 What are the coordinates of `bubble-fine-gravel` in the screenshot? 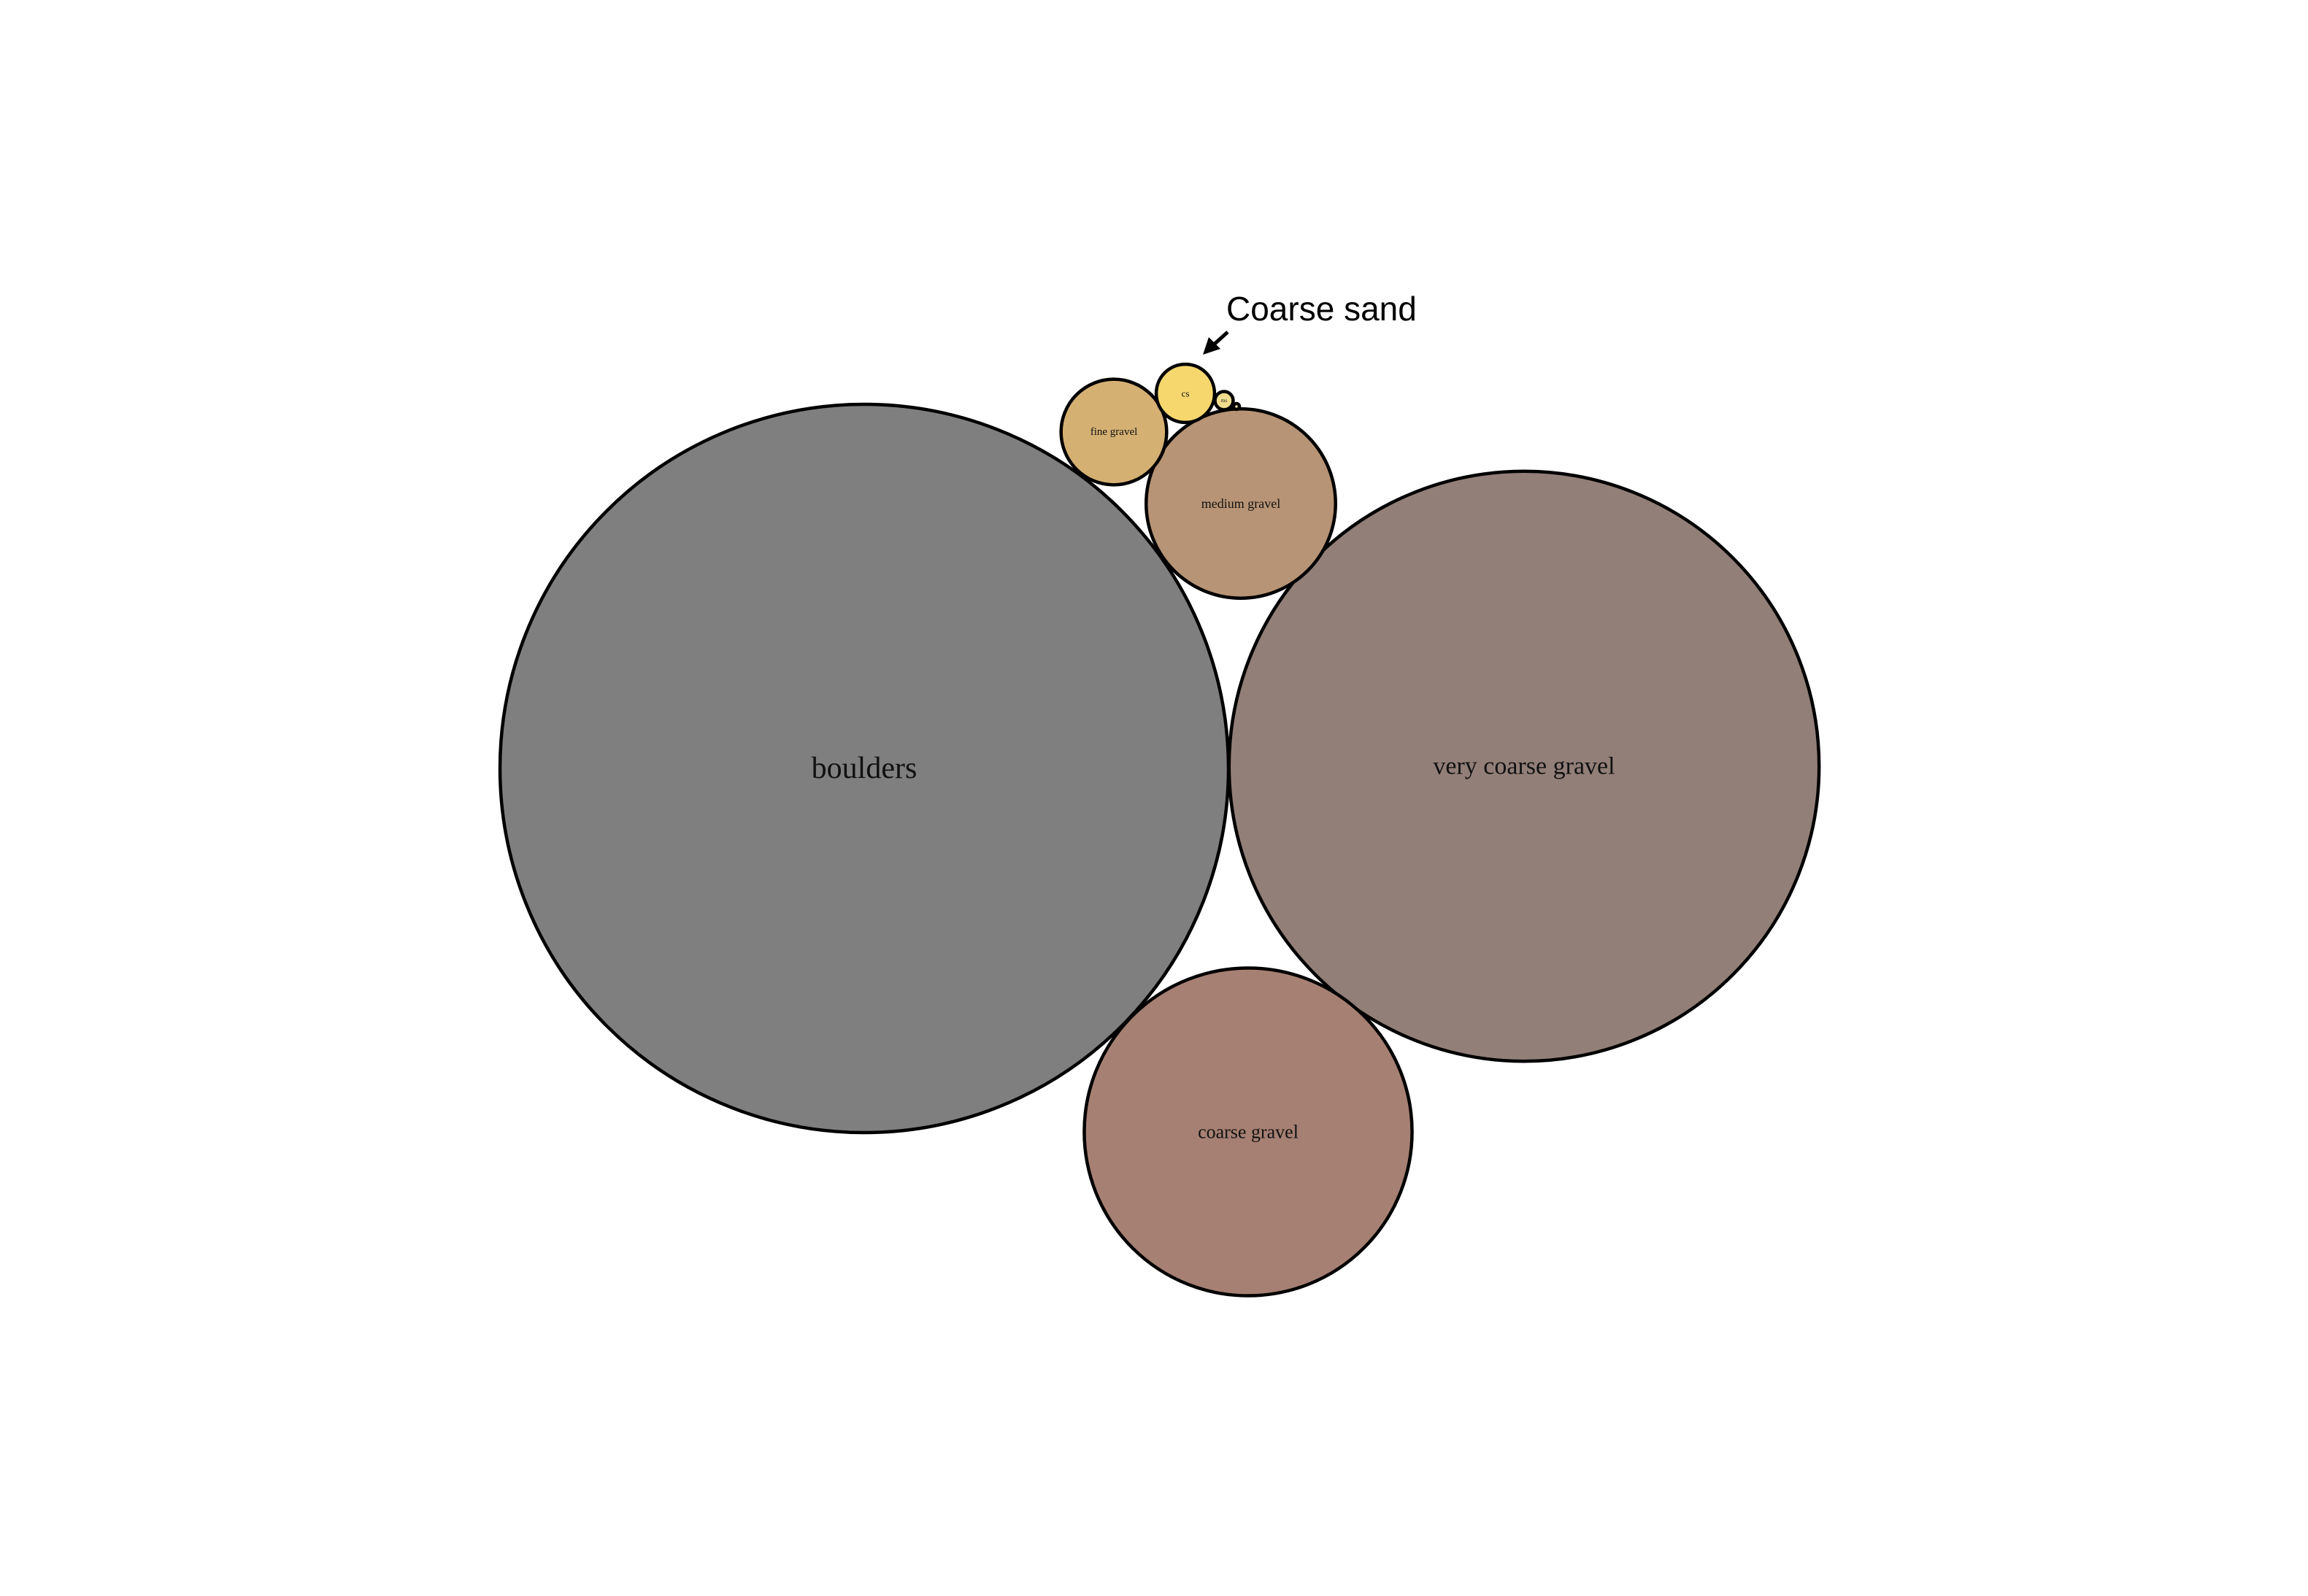 It's located at (1114, 432).